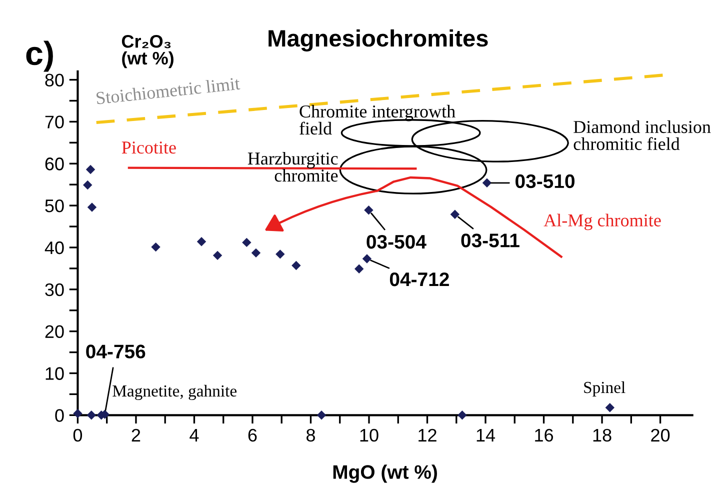 The width and height of the screenshot is (713, 489). Describe the element at coordinates (174, 392) in the screenshot. I see `annotation: Magnetite, gahnite` at that location.